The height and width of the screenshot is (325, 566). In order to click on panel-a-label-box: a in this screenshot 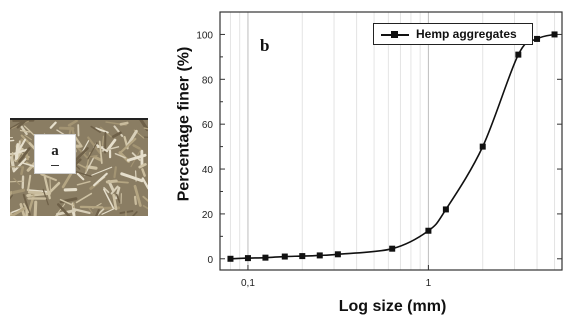, I will do `click(55, 154)`.